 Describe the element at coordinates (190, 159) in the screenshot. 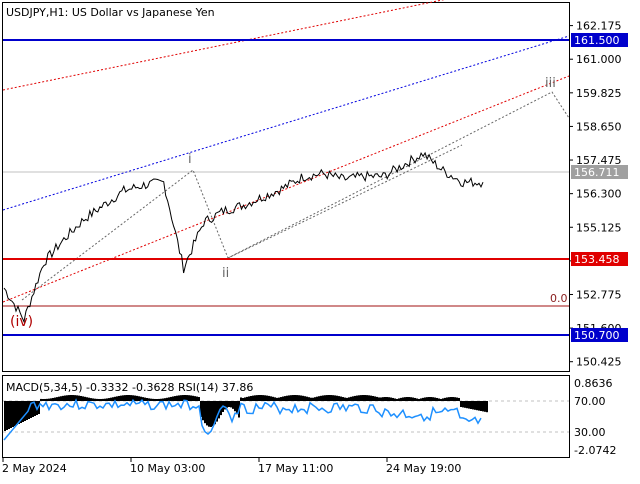

I see `wave-i-label: i` at that location.